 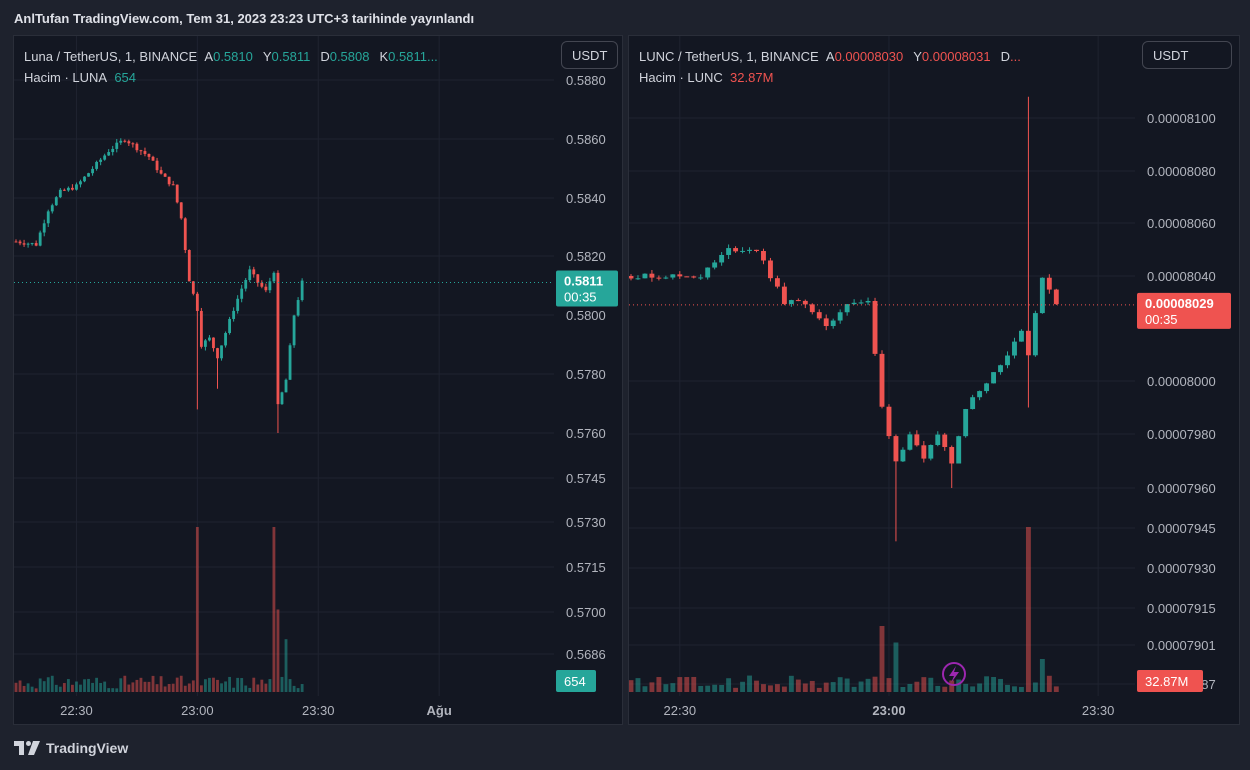 I want to click on price-tick-label: 0.00007915, so click(x=1181, y=608).